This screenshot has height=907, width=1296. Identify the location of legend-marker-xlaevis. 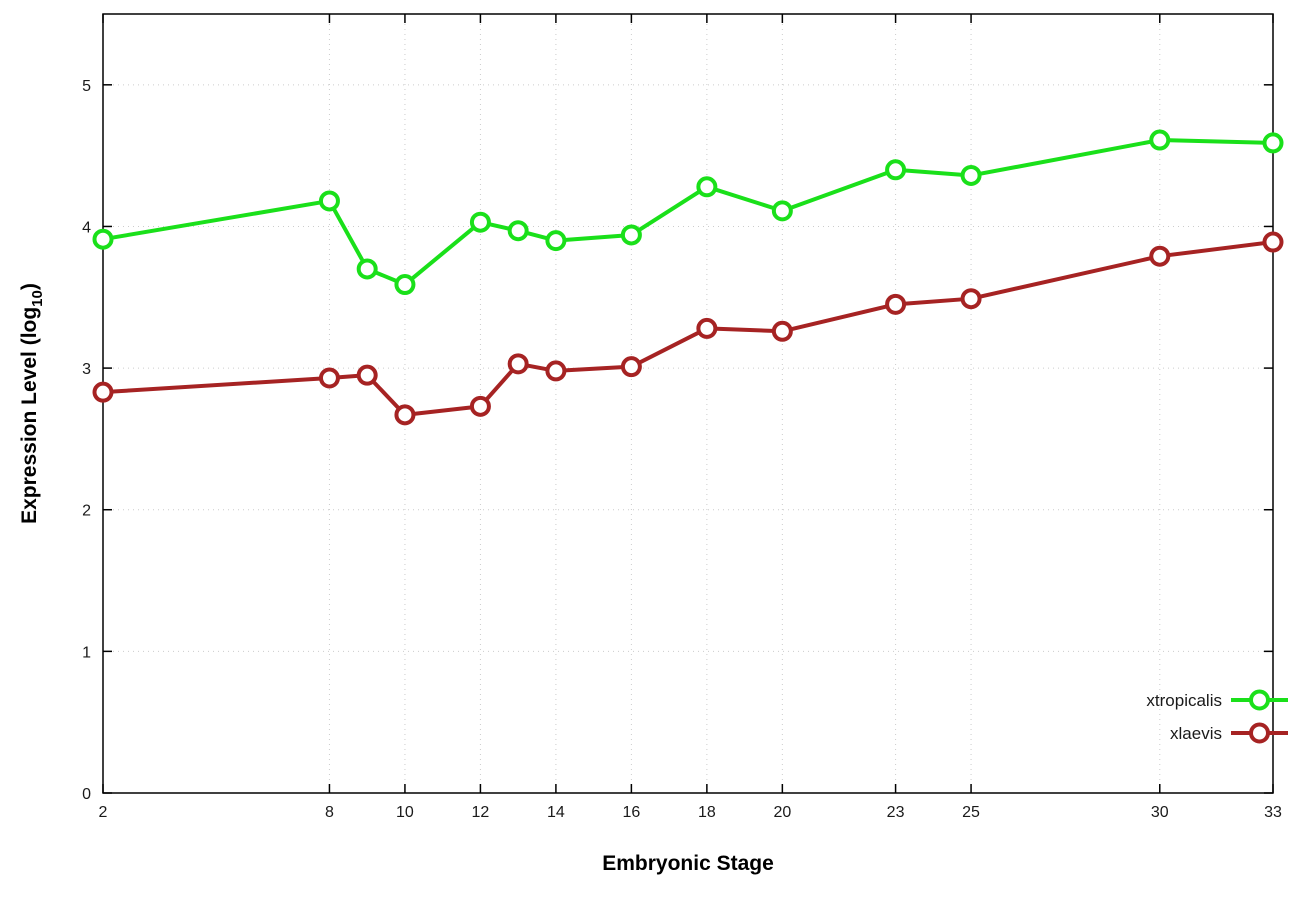
(1259, 733).